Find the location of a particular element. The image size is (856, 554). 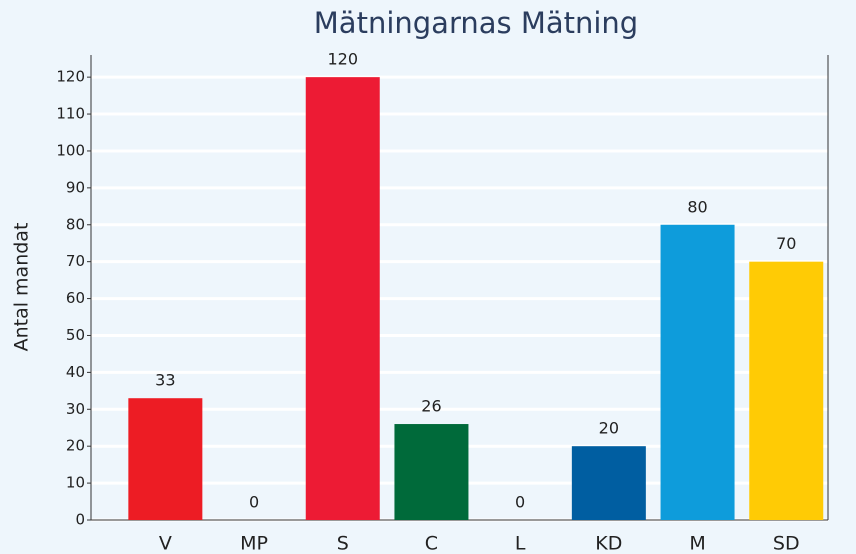

y-tick-label: 0 is located at coordinates (80, 520).